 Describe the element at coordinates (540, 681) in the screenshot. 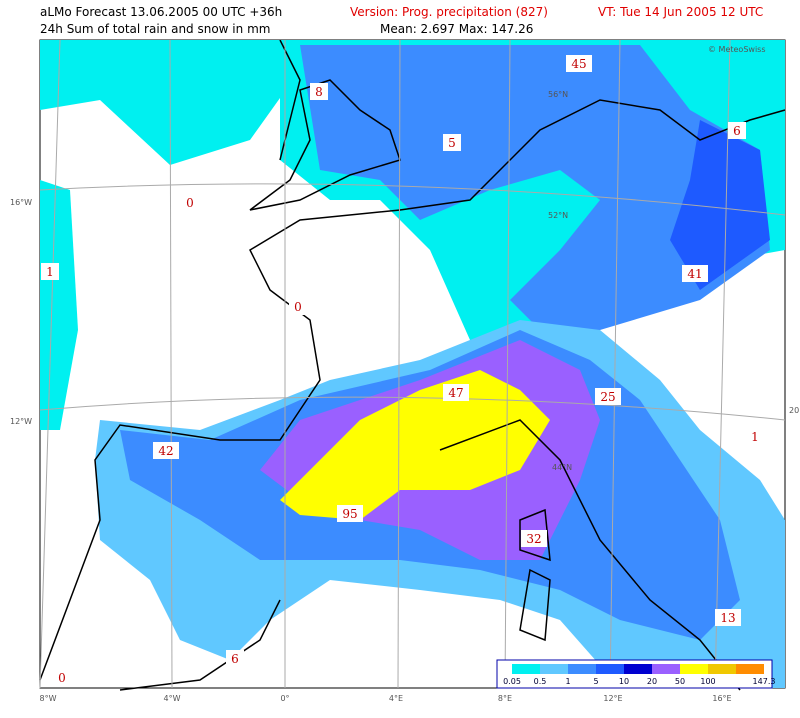

I see `legend-label: 0.5` at that location.